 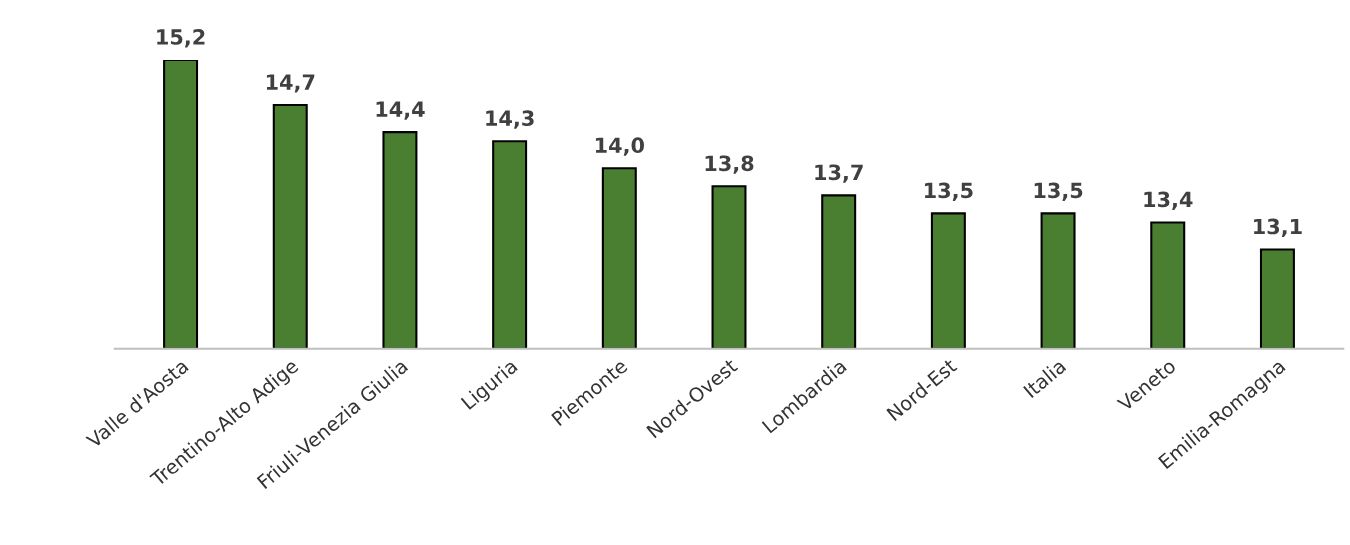 I want to click on data-label: 13,4, so click(x=1168, y=200).